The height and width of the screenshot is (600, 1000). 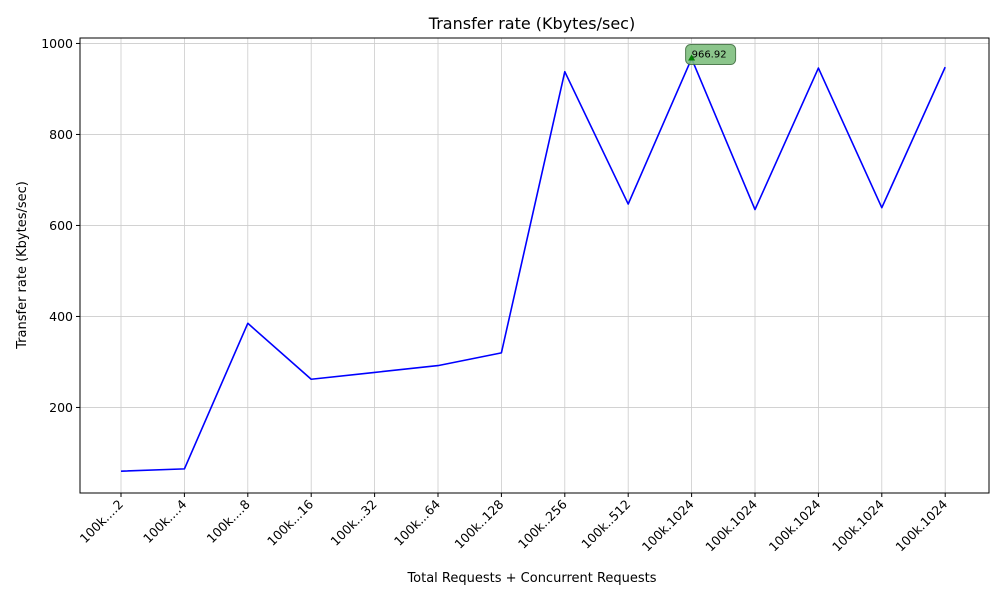 I want to click on max-annotation: 966.92, so click(x=711, y=55).